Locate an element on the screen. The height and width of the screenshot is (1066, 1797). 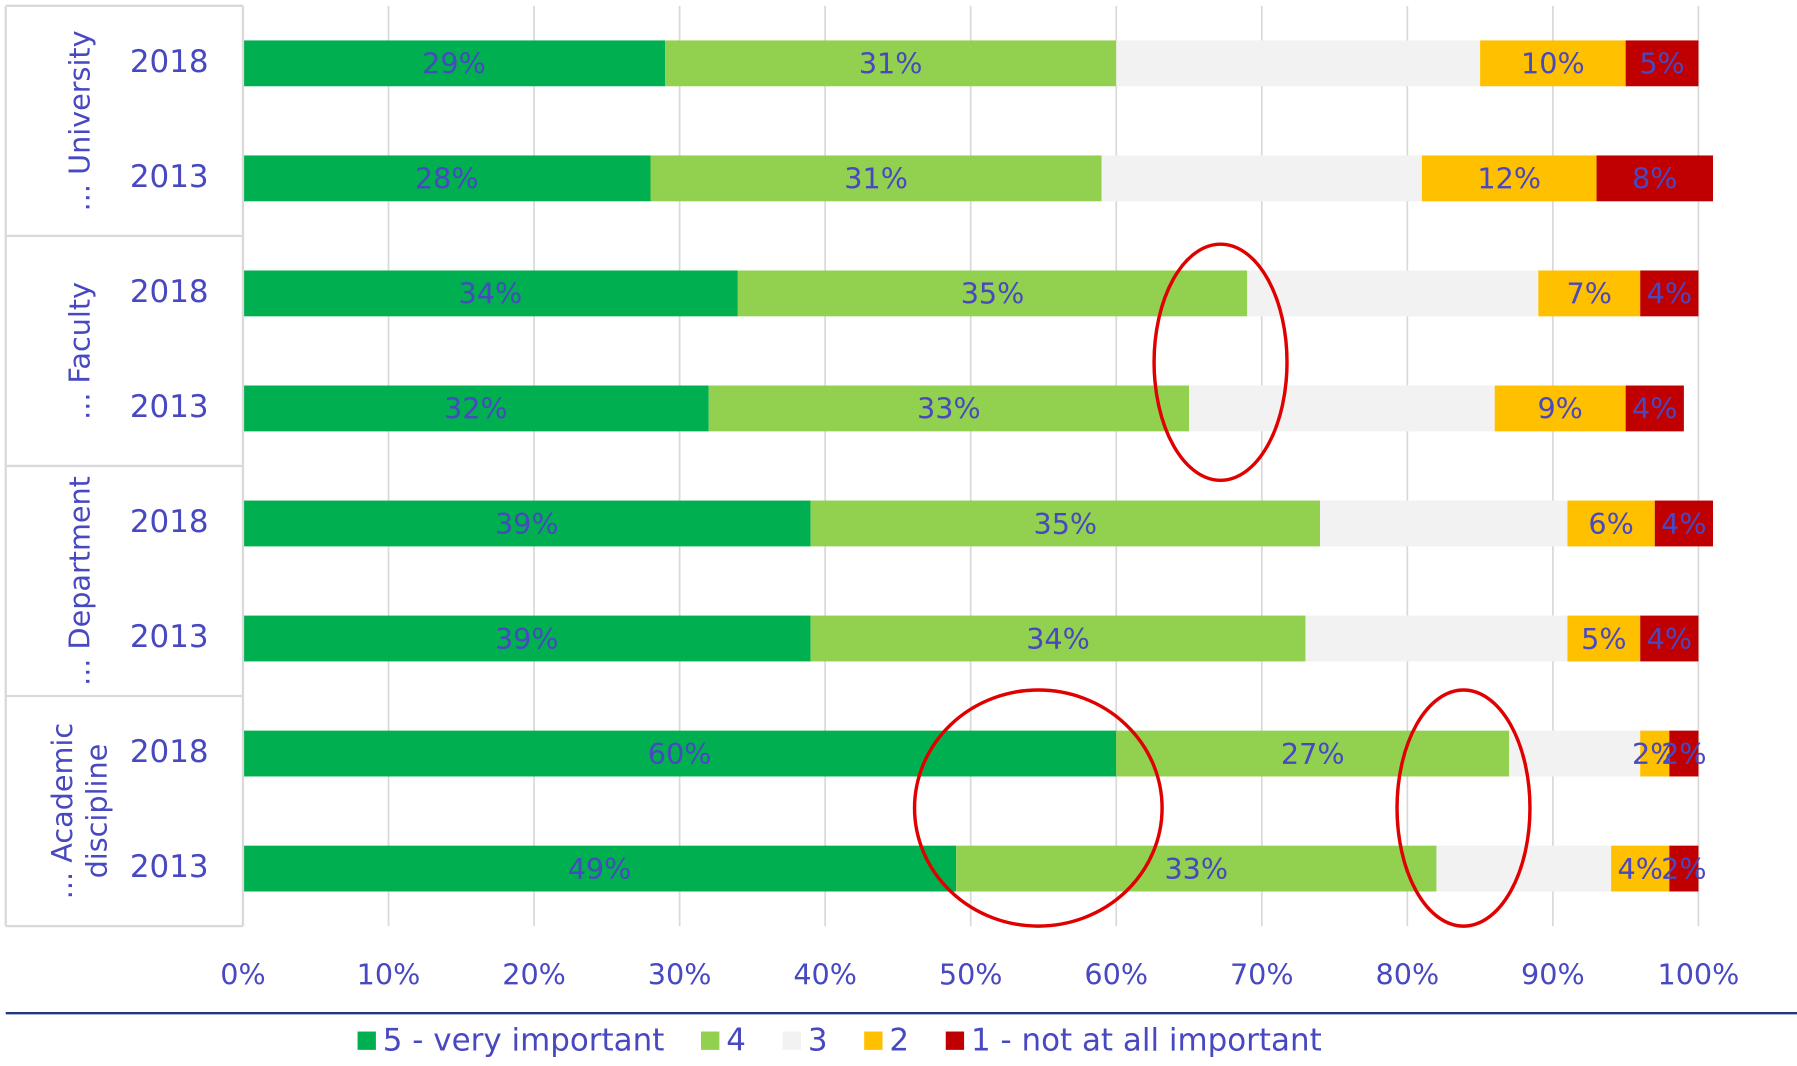
group-label-frame: ... Academic discipline is located at coordinates (79, 811).